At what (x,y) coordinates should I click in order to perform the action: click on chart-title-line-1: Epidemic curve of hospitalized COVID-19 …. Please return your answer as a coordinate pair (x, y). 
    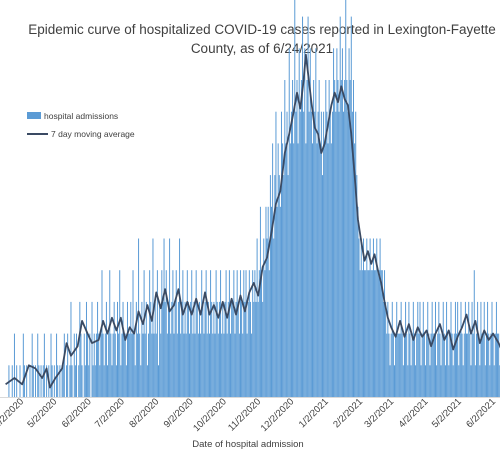
    Looking at the image, I should click on (261, 29).